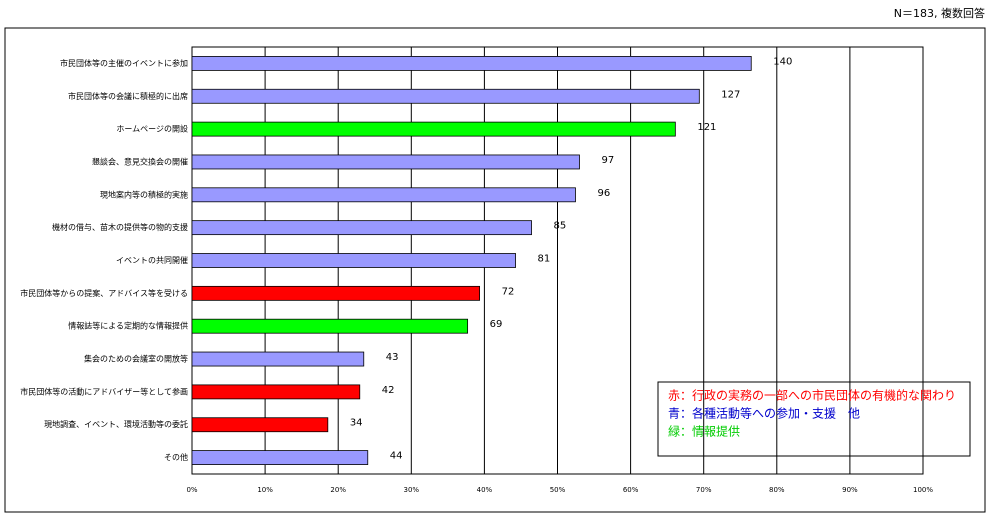 The width and height of the screenshot is (993, 532). Describe the element at coordinates (706, 127) in the screenshot. I see `value-label: 121` at that location.